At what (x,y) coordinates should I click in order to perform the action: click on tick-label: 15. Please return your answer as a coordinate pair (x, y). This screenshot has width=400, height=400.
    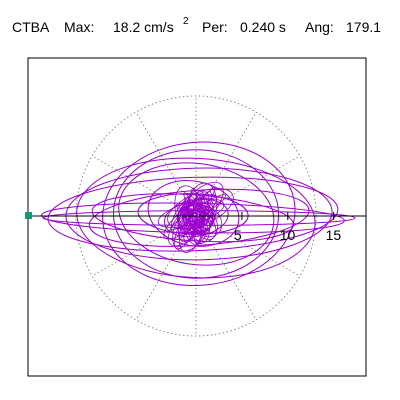
    Looking at the image, I should click on (334, 235).